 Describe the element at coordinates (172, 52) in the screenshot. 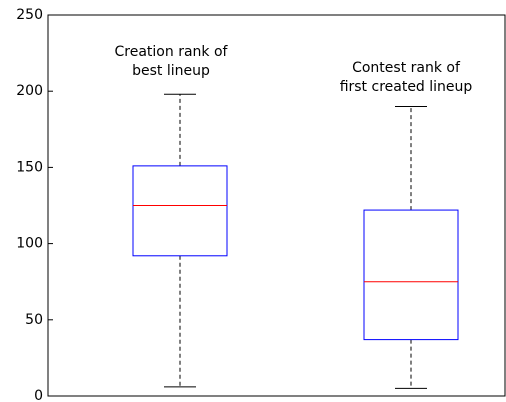

I see `box-label: Creation rank of` at that location.